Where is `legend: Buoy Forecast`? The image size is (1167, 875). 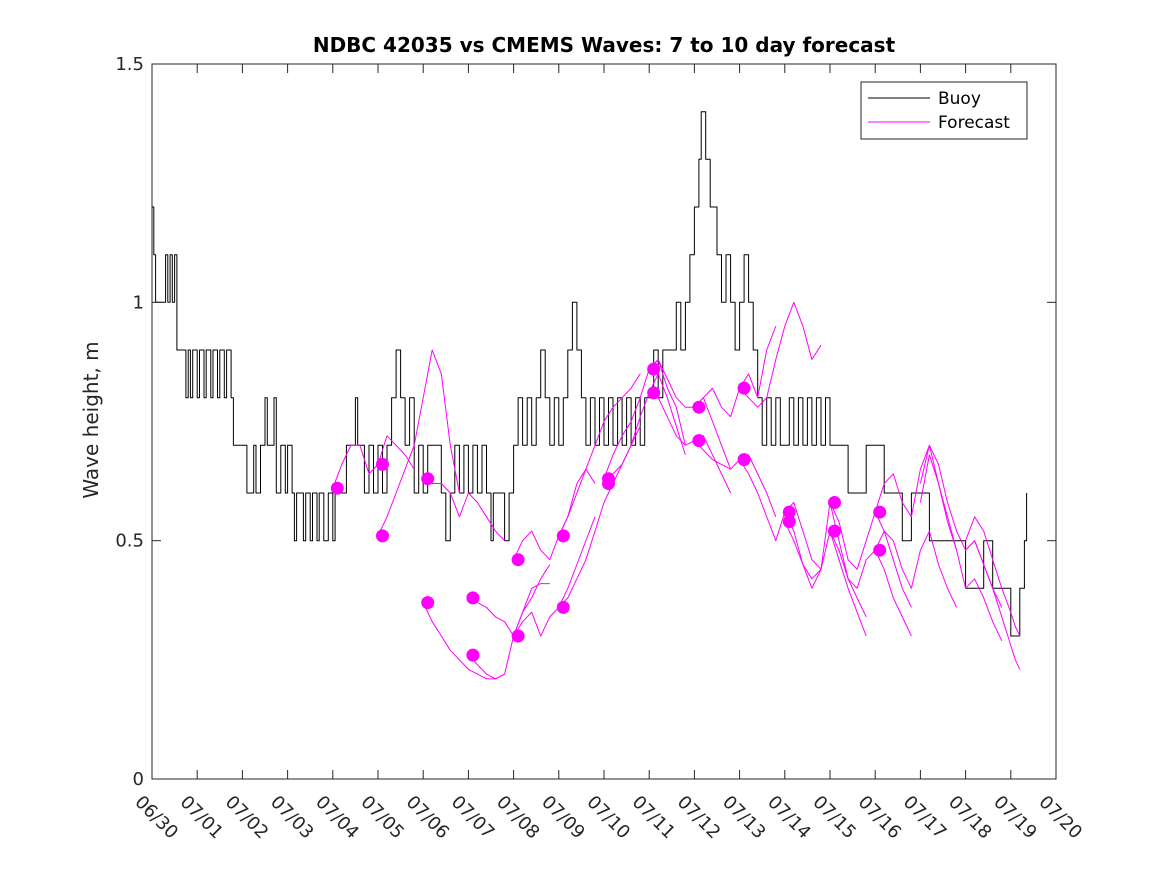 legend: Buoy Forecast is located at coordinates (944, 110).